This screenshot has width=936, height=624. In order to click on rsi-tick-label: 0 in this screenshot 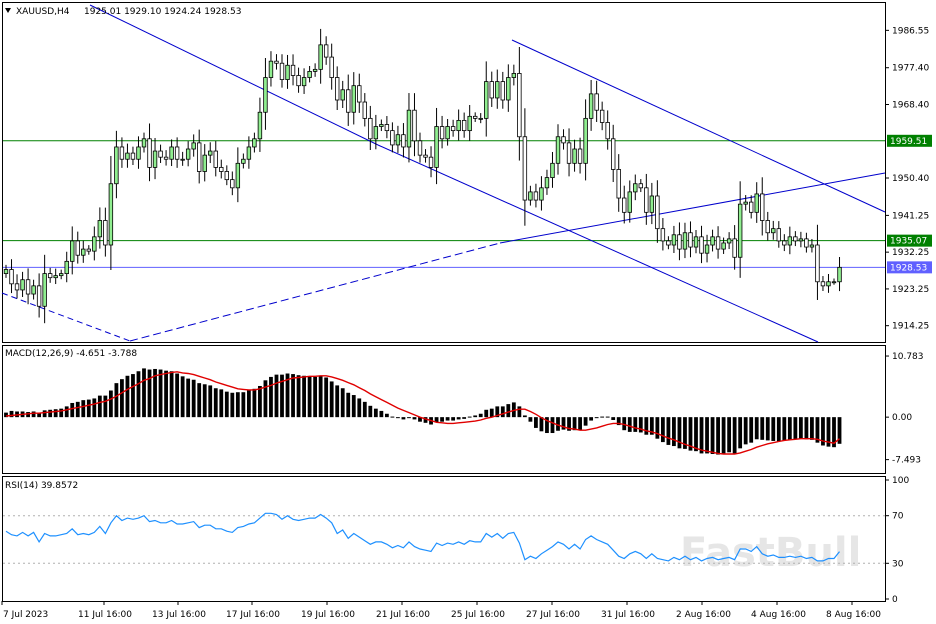, I will do `click(895, 600)`.